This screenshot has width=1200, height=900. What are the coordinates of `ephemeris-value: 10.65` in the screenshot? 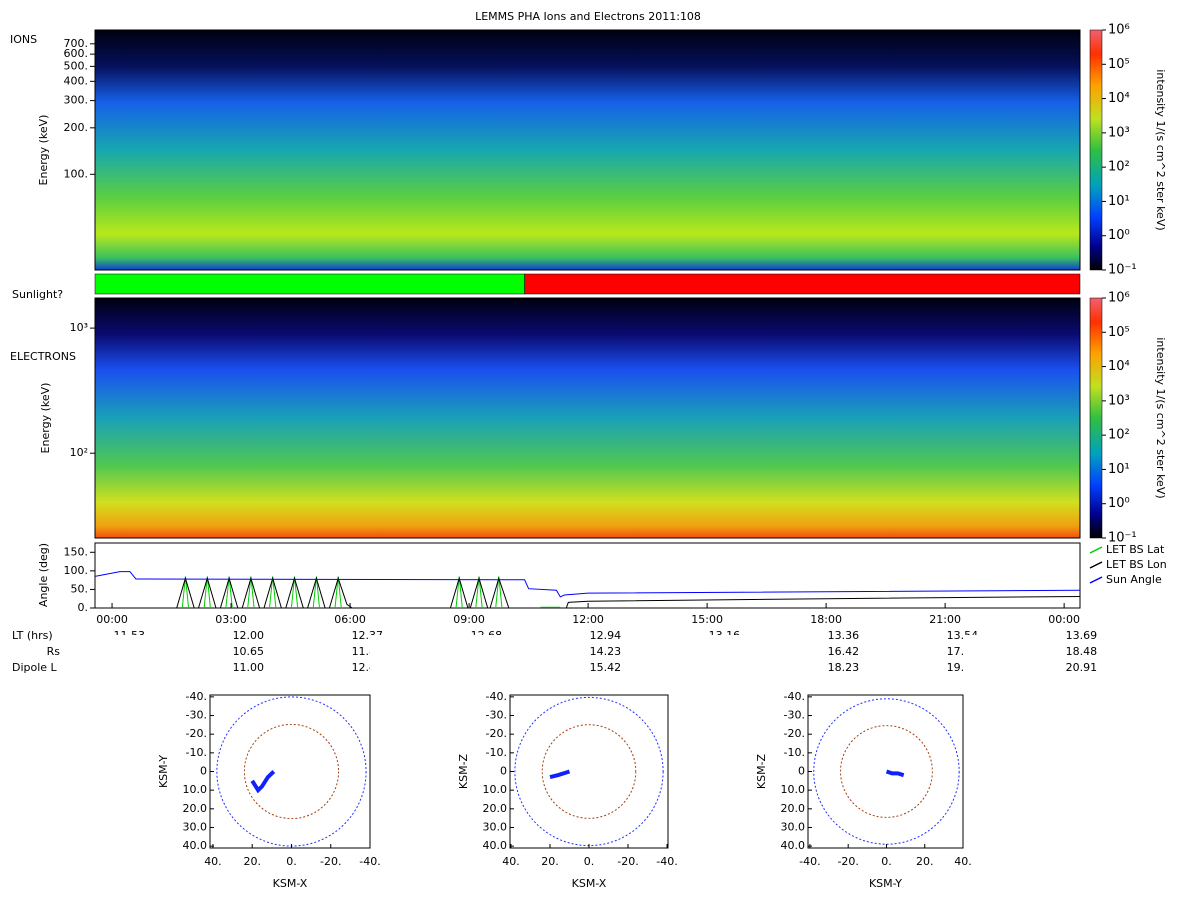 It's located at (249, 651).